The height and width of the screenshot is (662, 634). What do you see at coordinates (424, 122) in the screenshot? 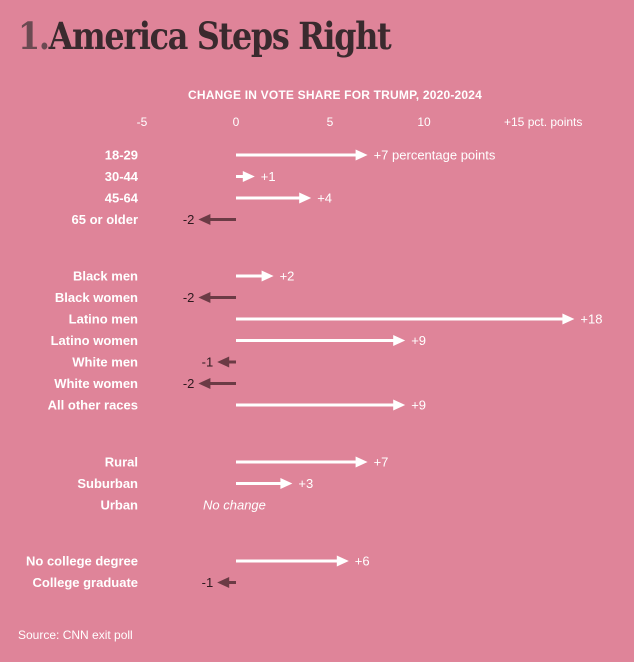
I see `tick-label: 10` at bounding box center [424, 122].